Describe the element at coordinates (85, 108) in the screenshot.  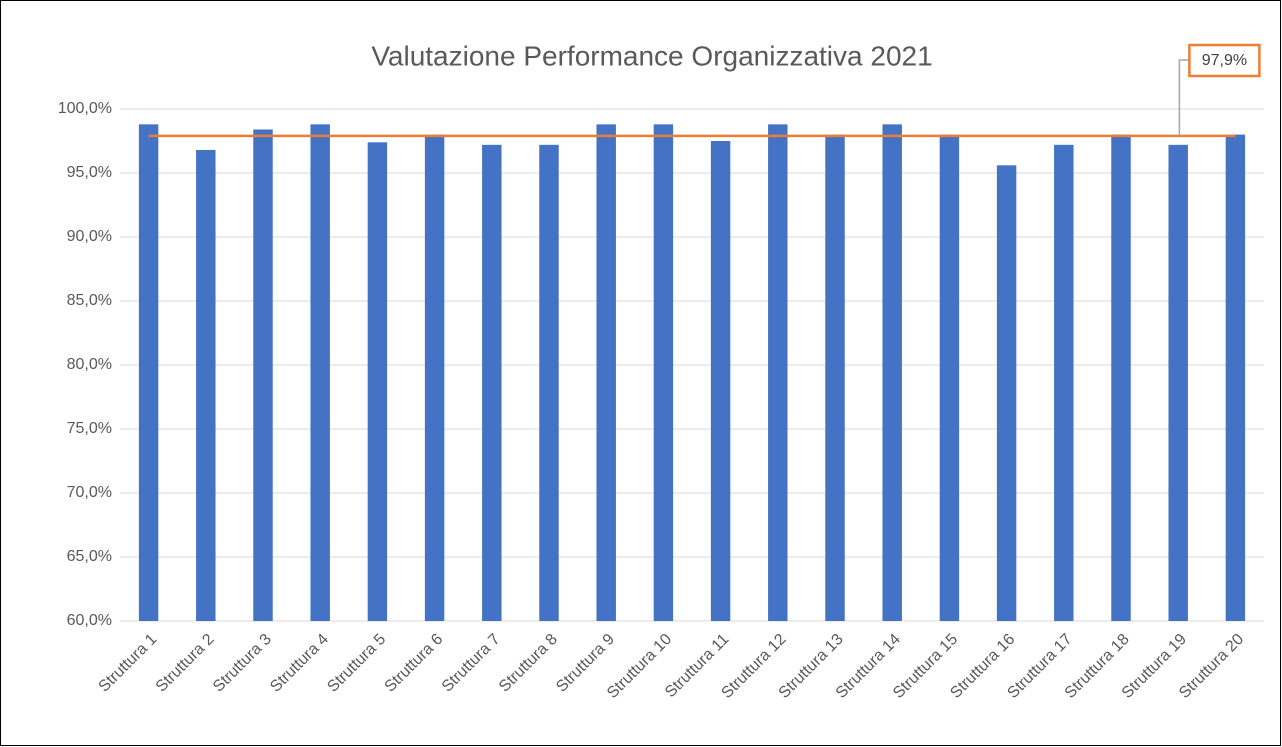
I see `y-tick-label: 100,0%` at that location.